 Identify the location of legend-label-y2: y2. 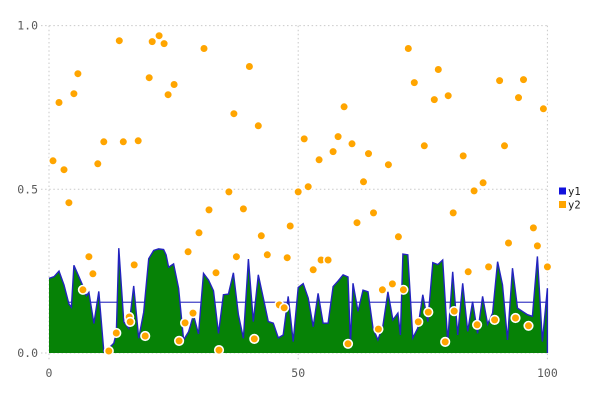
(574, 206).